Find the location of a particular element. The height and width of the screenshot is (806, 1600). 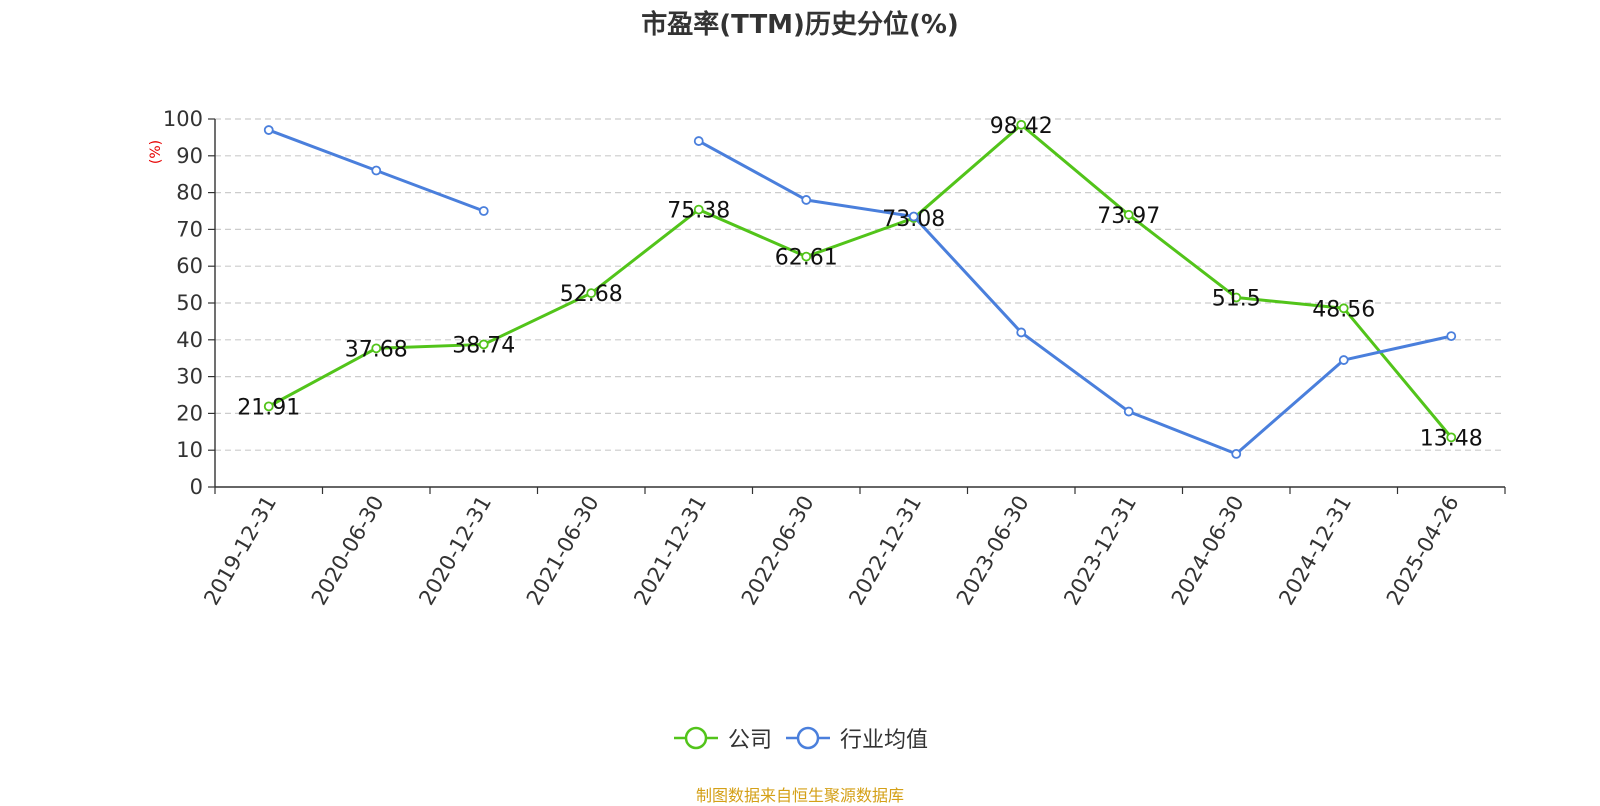

x-tick-label: 2024-06-30 is located at coordinates (1208, 551).